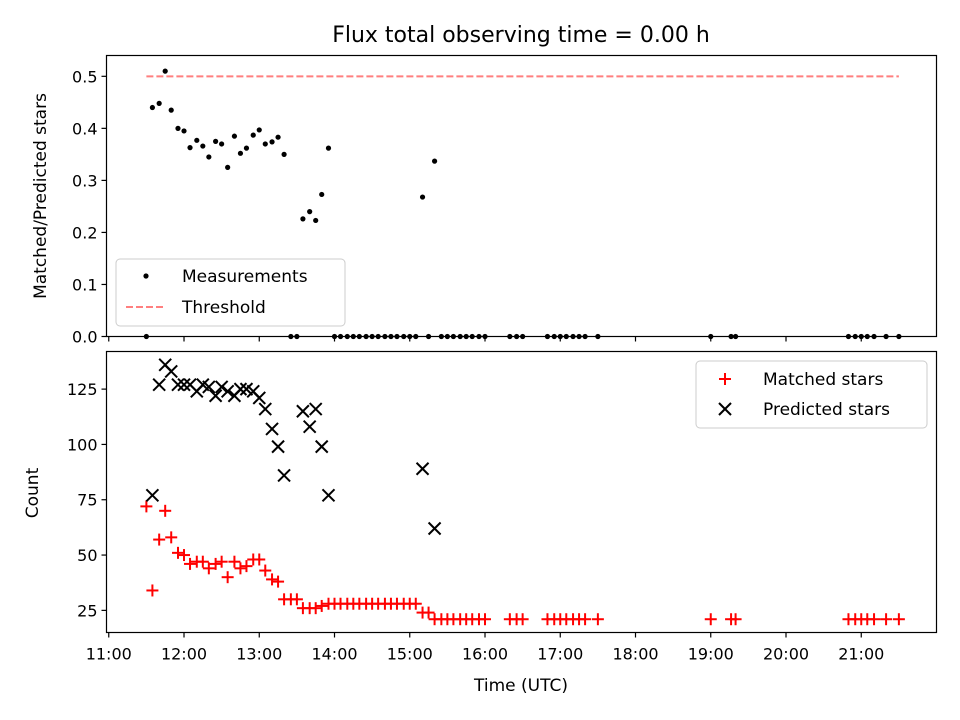 Image resolution: width=960 pixels, height=720 pixels. What do you see at coordinates (84, 232) in the screenshot?
I see `top-y-tick-label: 0.2` at bounding box center [84, 232].